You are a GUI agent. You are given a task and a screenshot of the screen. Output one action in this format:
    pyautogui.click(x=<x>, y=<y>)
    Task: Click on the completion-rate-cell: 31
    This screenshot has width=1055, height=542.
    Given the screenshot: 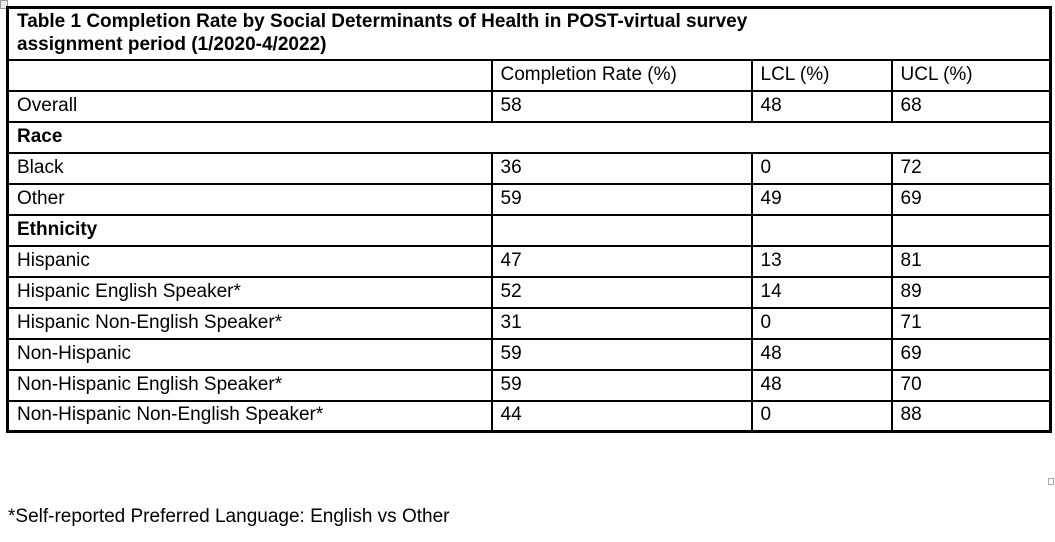 What is the action you would take?
    pyautogui.click(x=621, y=323)
    